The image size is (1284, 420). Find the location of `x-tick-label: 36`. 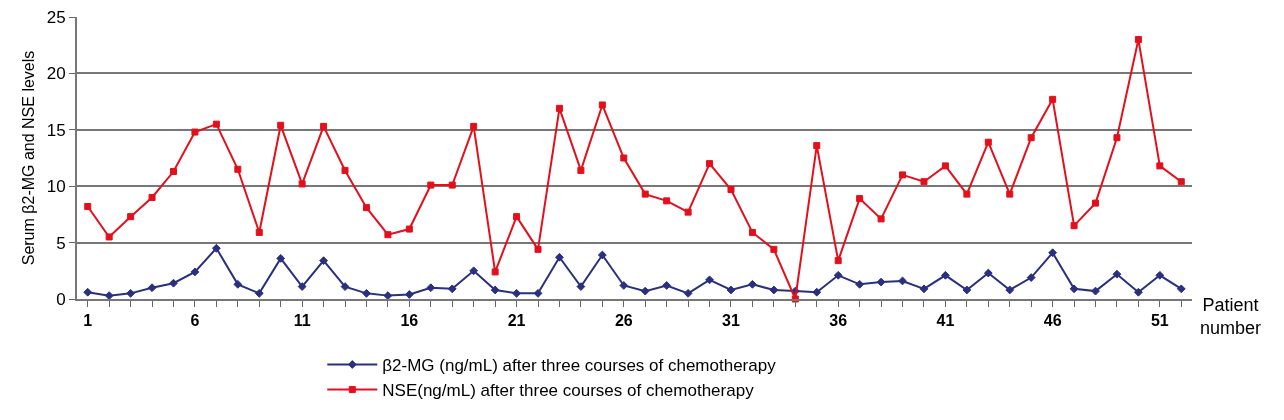

x-tick-label: 36 is located at coordinates (838, 321).